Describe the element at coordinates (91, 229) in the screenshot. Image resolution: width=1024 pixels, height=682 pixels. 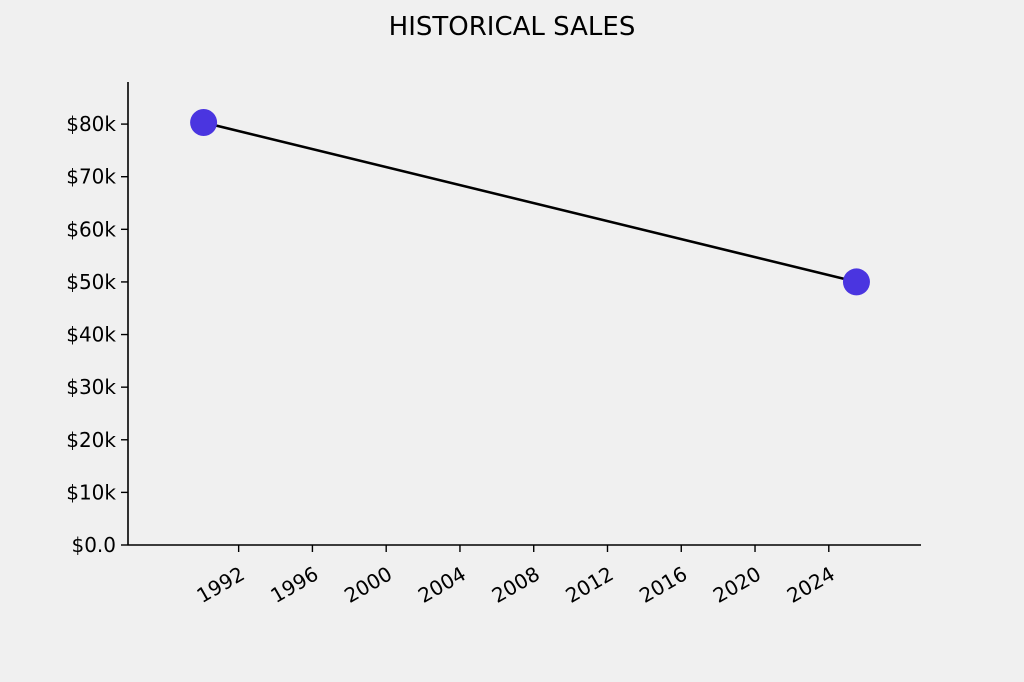
I see `y-tick-label: $60k` at that location.